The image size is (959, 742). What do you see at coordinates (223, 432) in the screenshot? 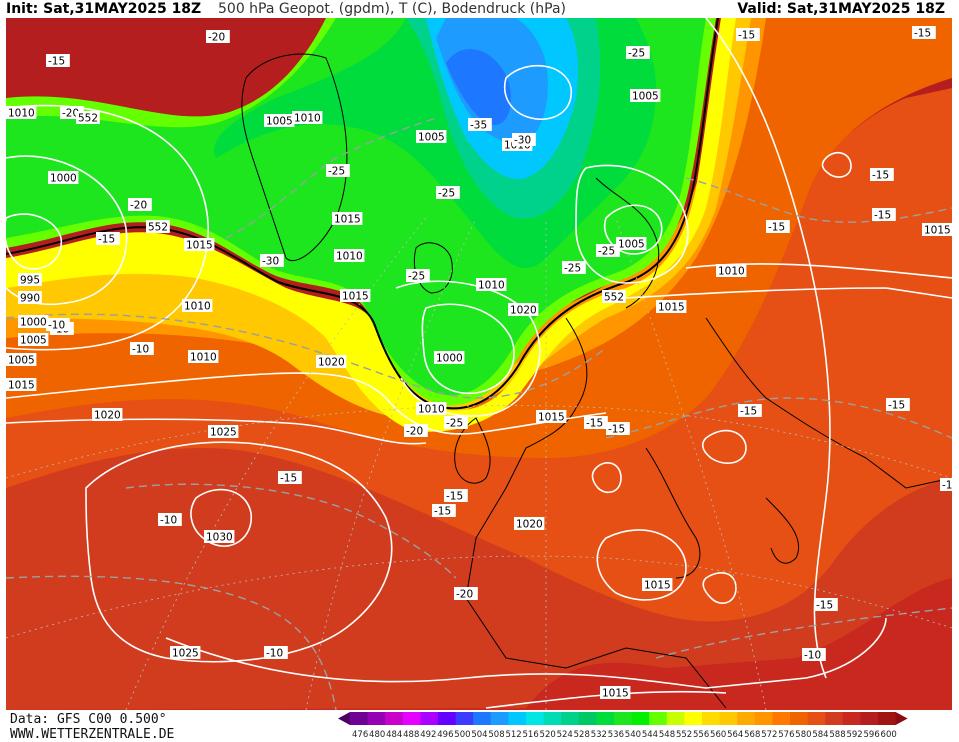
I see `pressure-label: 1025` at bounding box center [223, 432].